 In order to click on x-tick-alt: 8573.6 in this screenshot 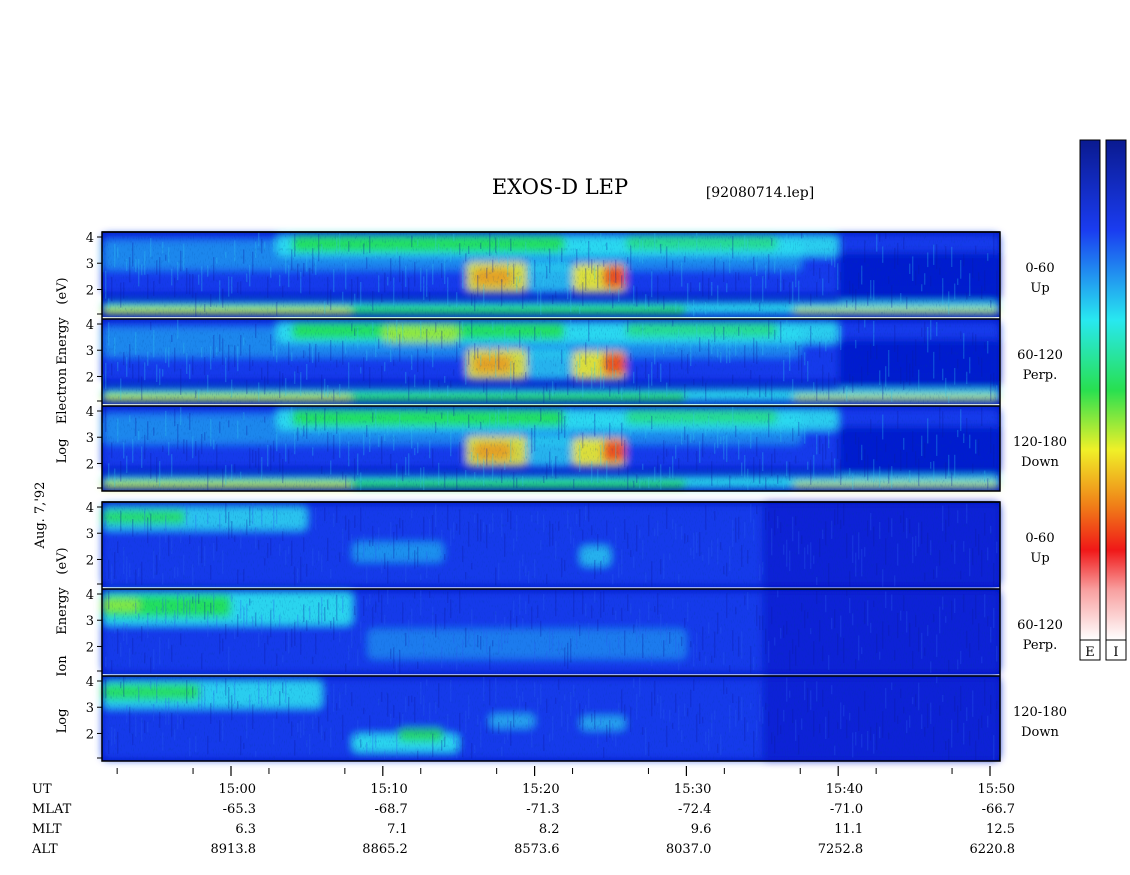, I will do `click(537, 849)`.